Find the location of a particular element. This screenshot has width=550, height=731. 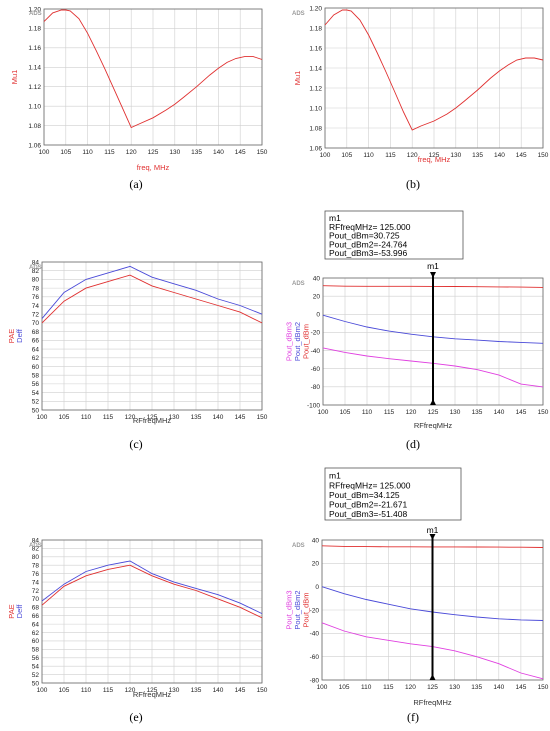

y-axis-label-part: Pout_dBm3 is located at coordinates (289, 609).